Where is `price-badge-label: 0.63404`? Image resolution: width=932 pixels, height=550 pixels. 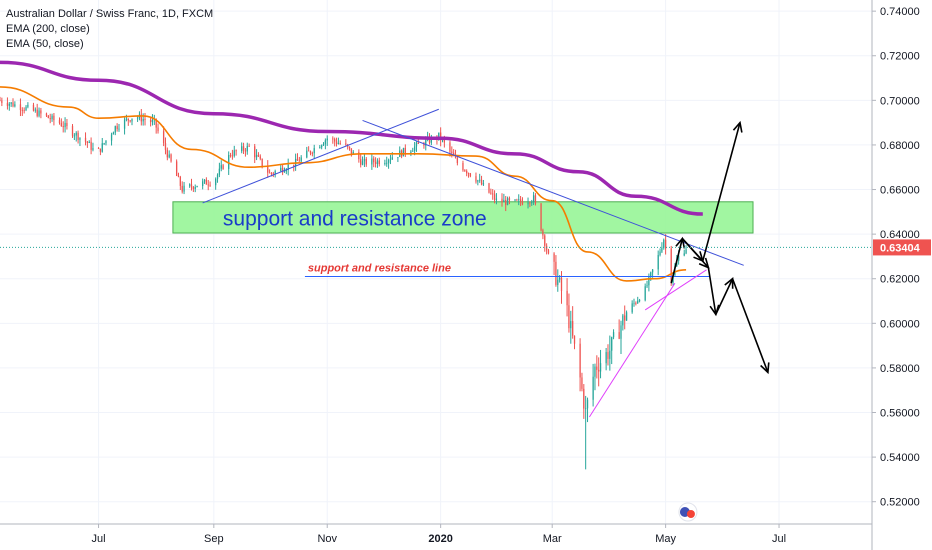 price-badge-label: 0.63404 is located at coordinates (900, 248).